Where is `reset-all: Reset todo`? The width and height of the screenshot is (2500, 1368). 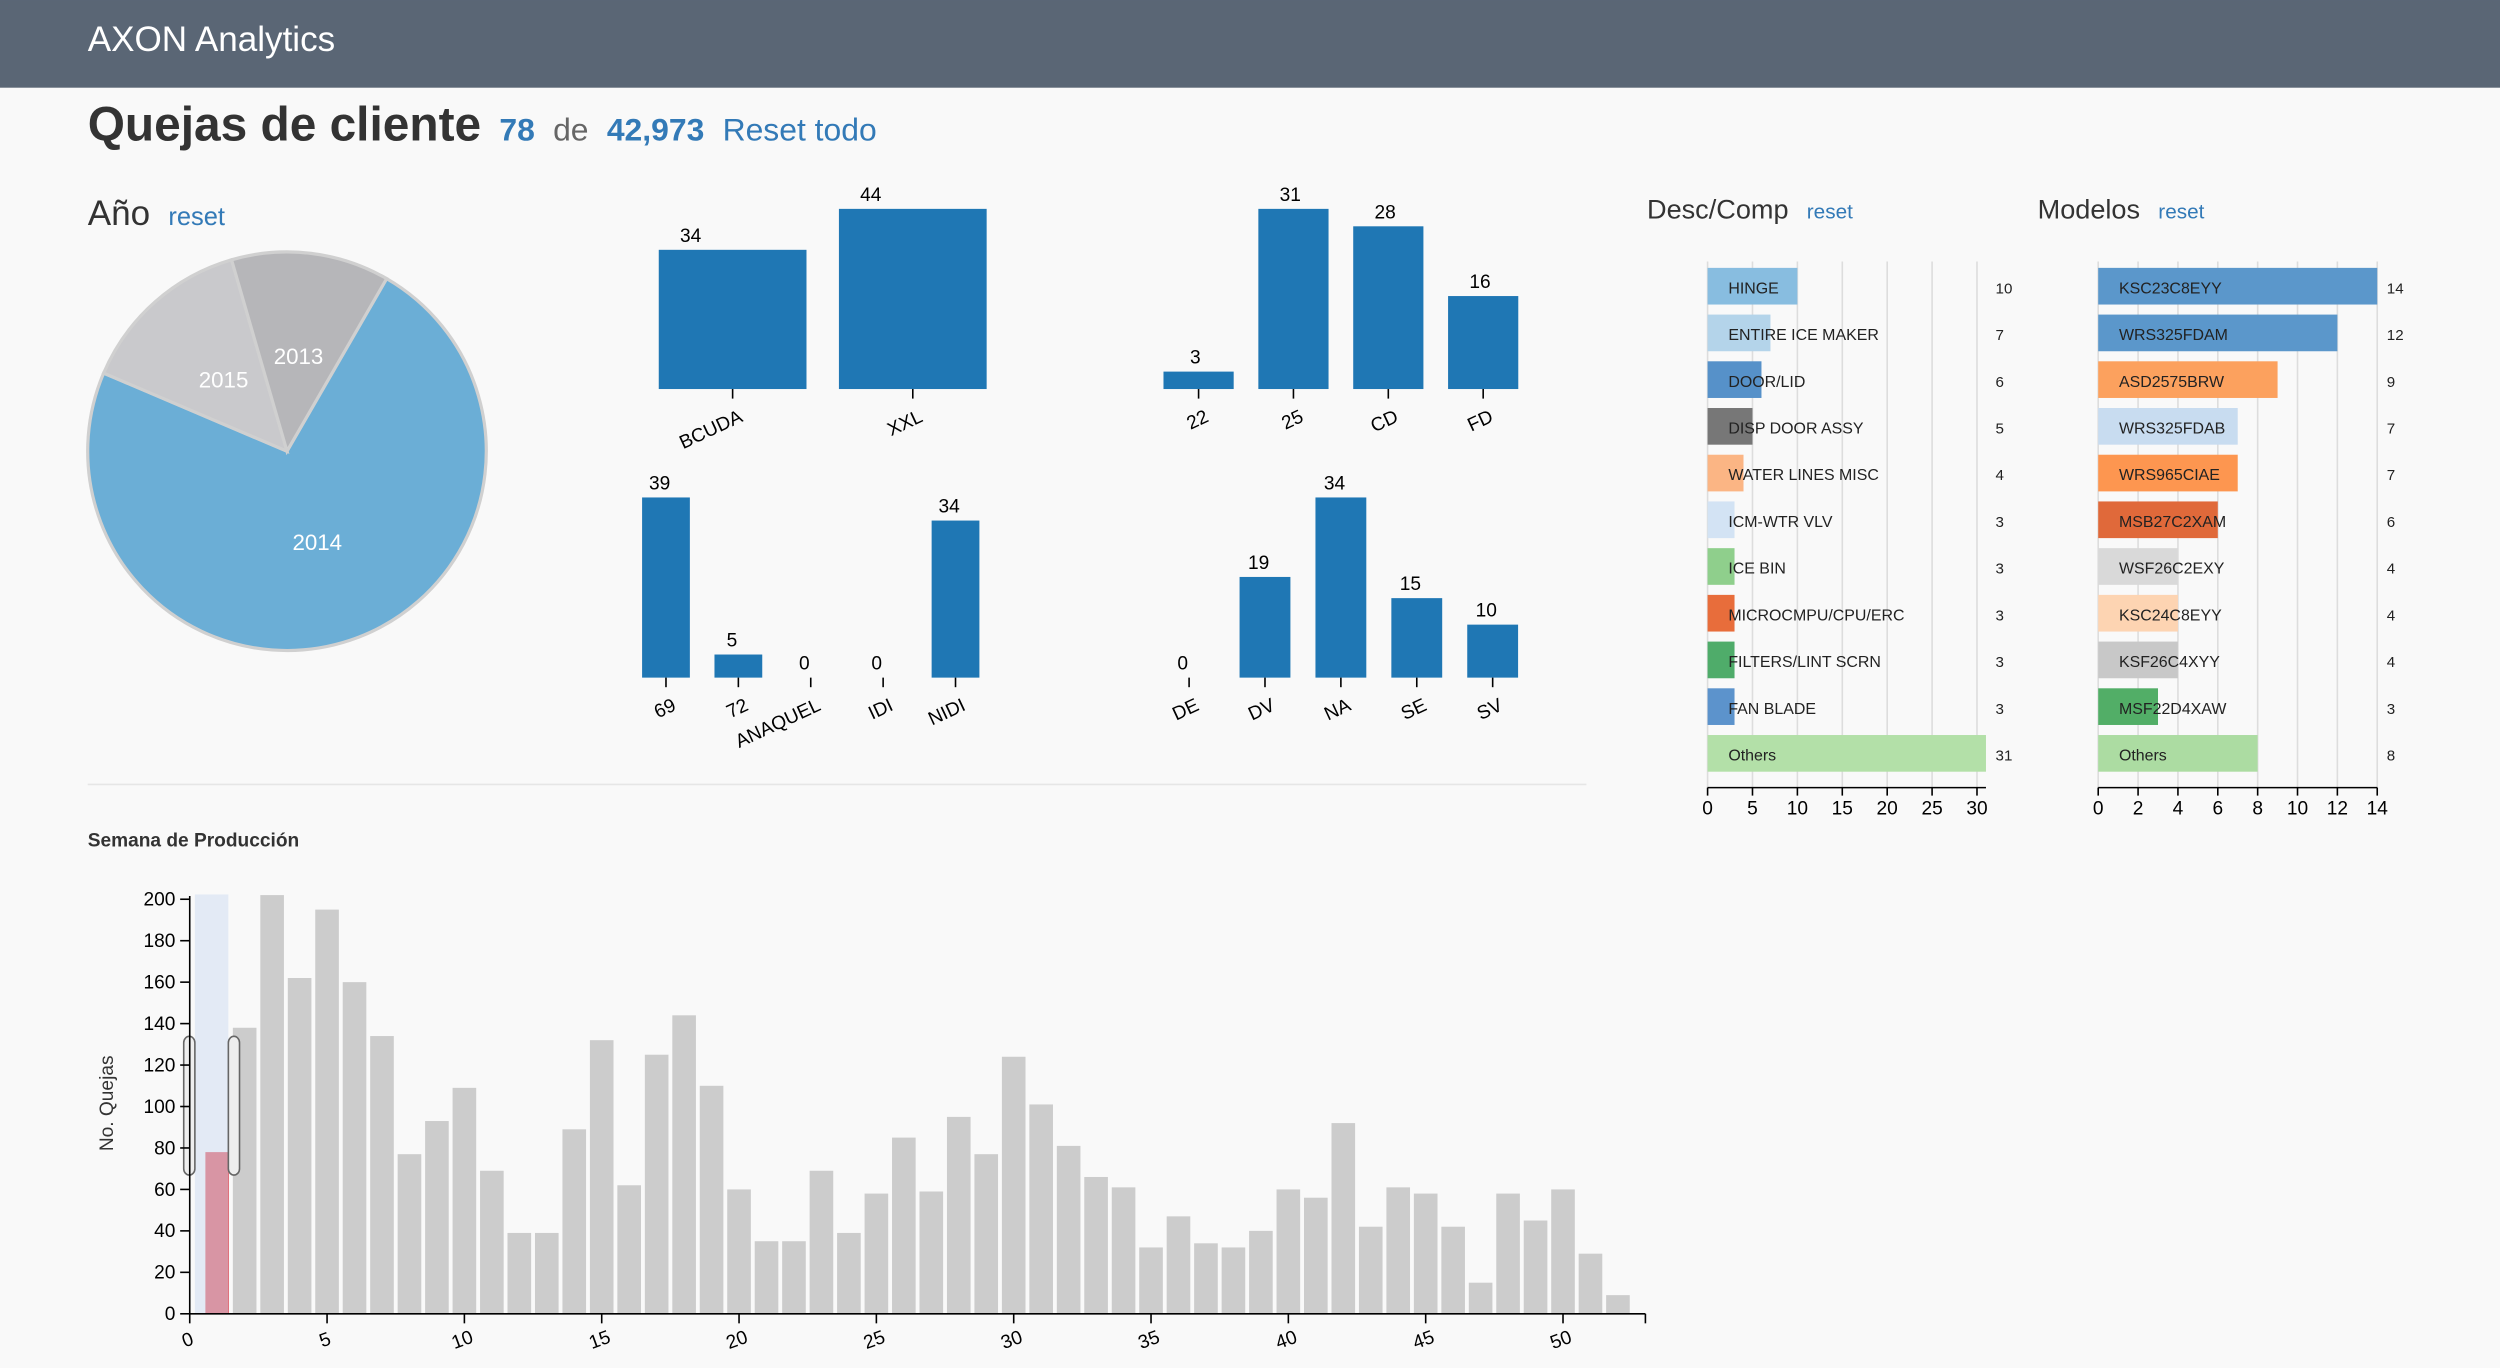 reset-all: Reset todo is located at coordinates (800, 129).